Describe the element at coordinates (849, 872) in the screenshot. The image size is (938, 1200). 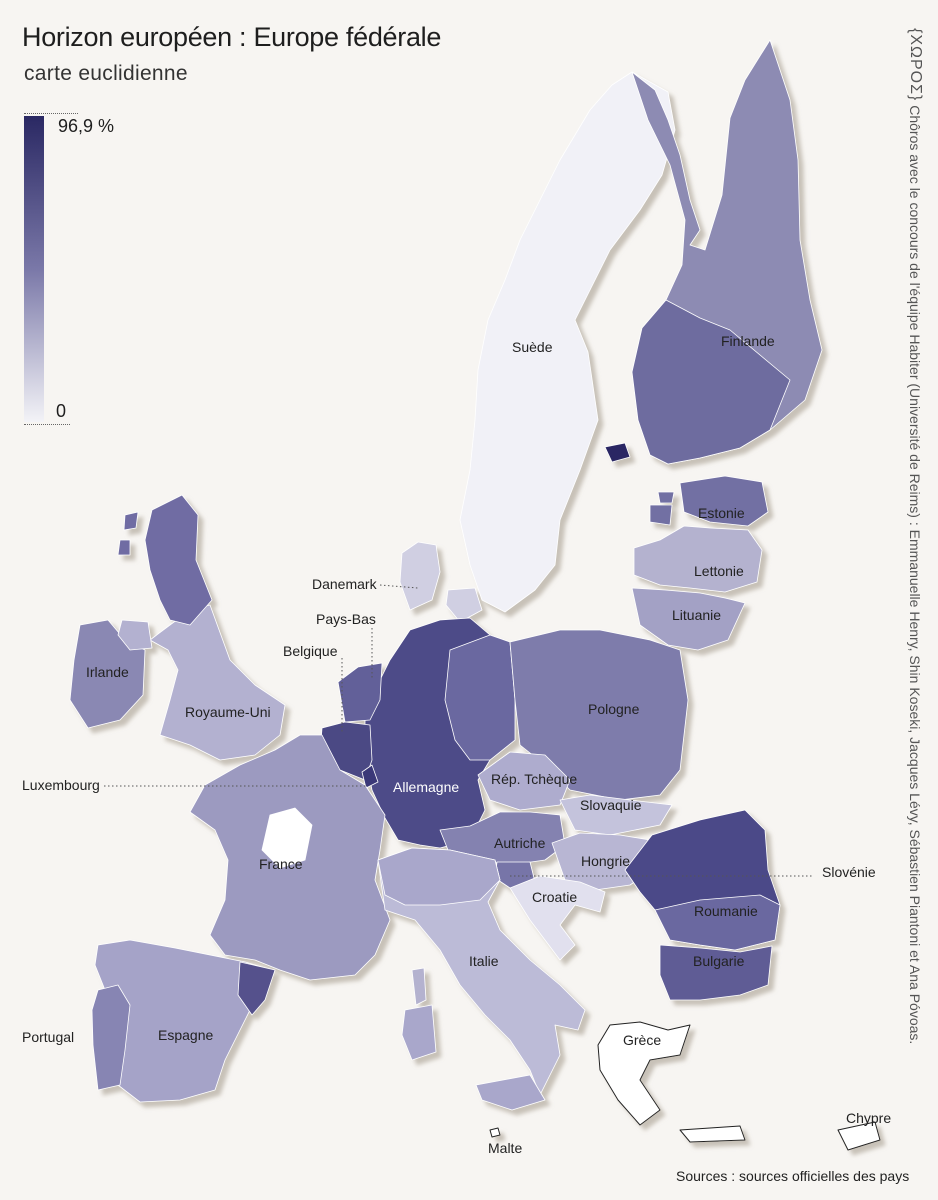
I see `label-slovenie: Slovénie` at that location.